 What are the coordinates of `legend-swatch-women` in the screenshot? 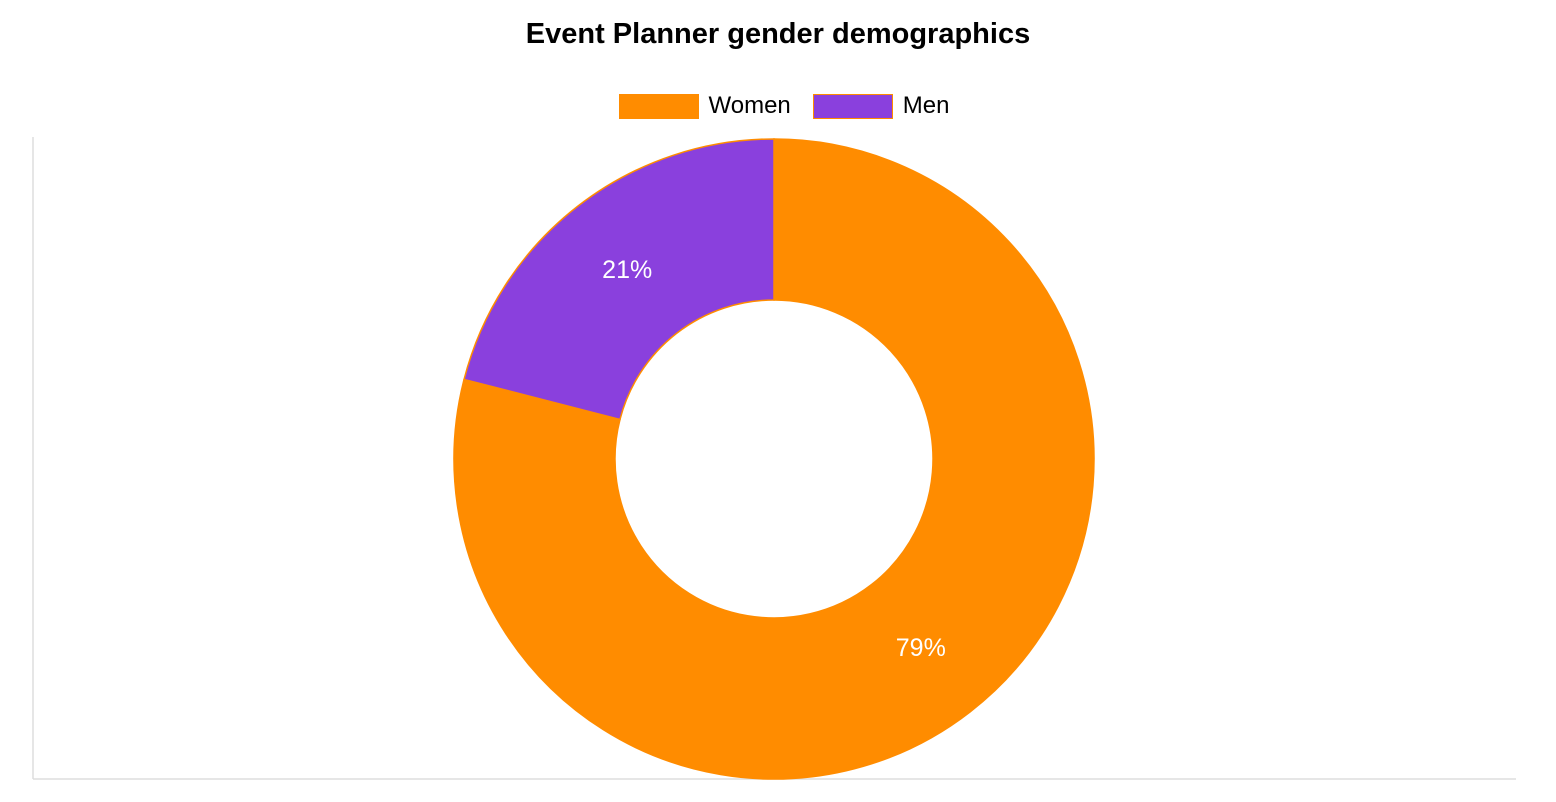 It's located at (658, 106).